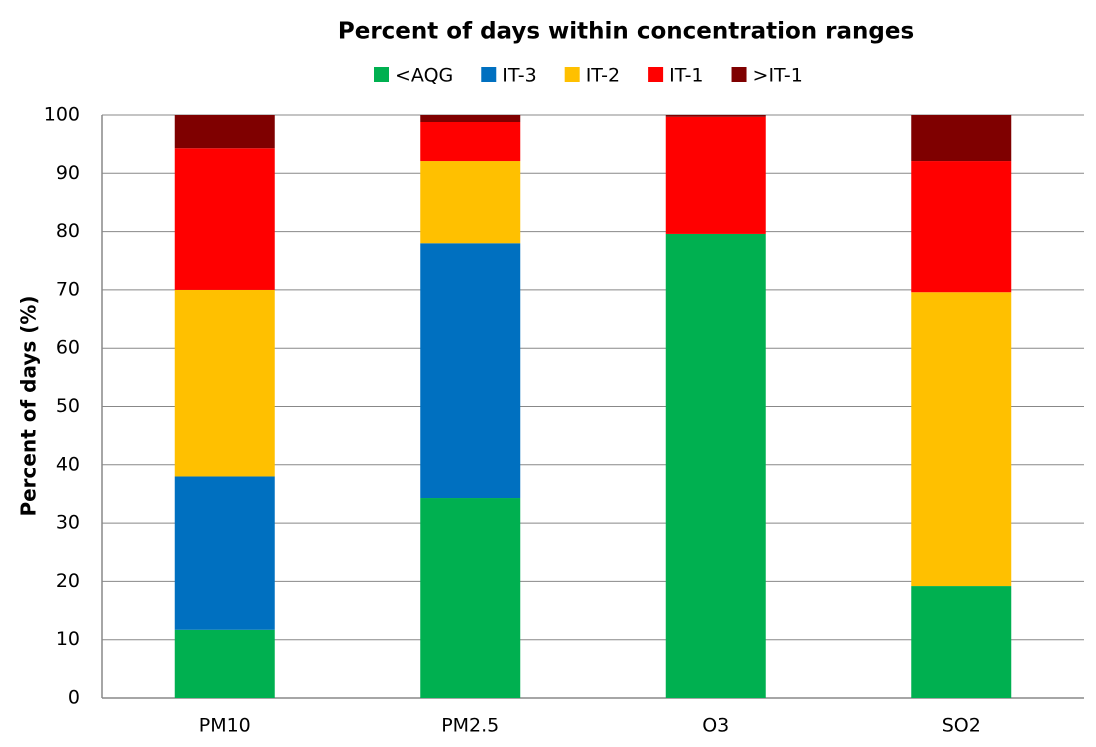  Describe the element at coordinates (519, 76) in the screenshot. I see `legend-label: IT-3` at that location.